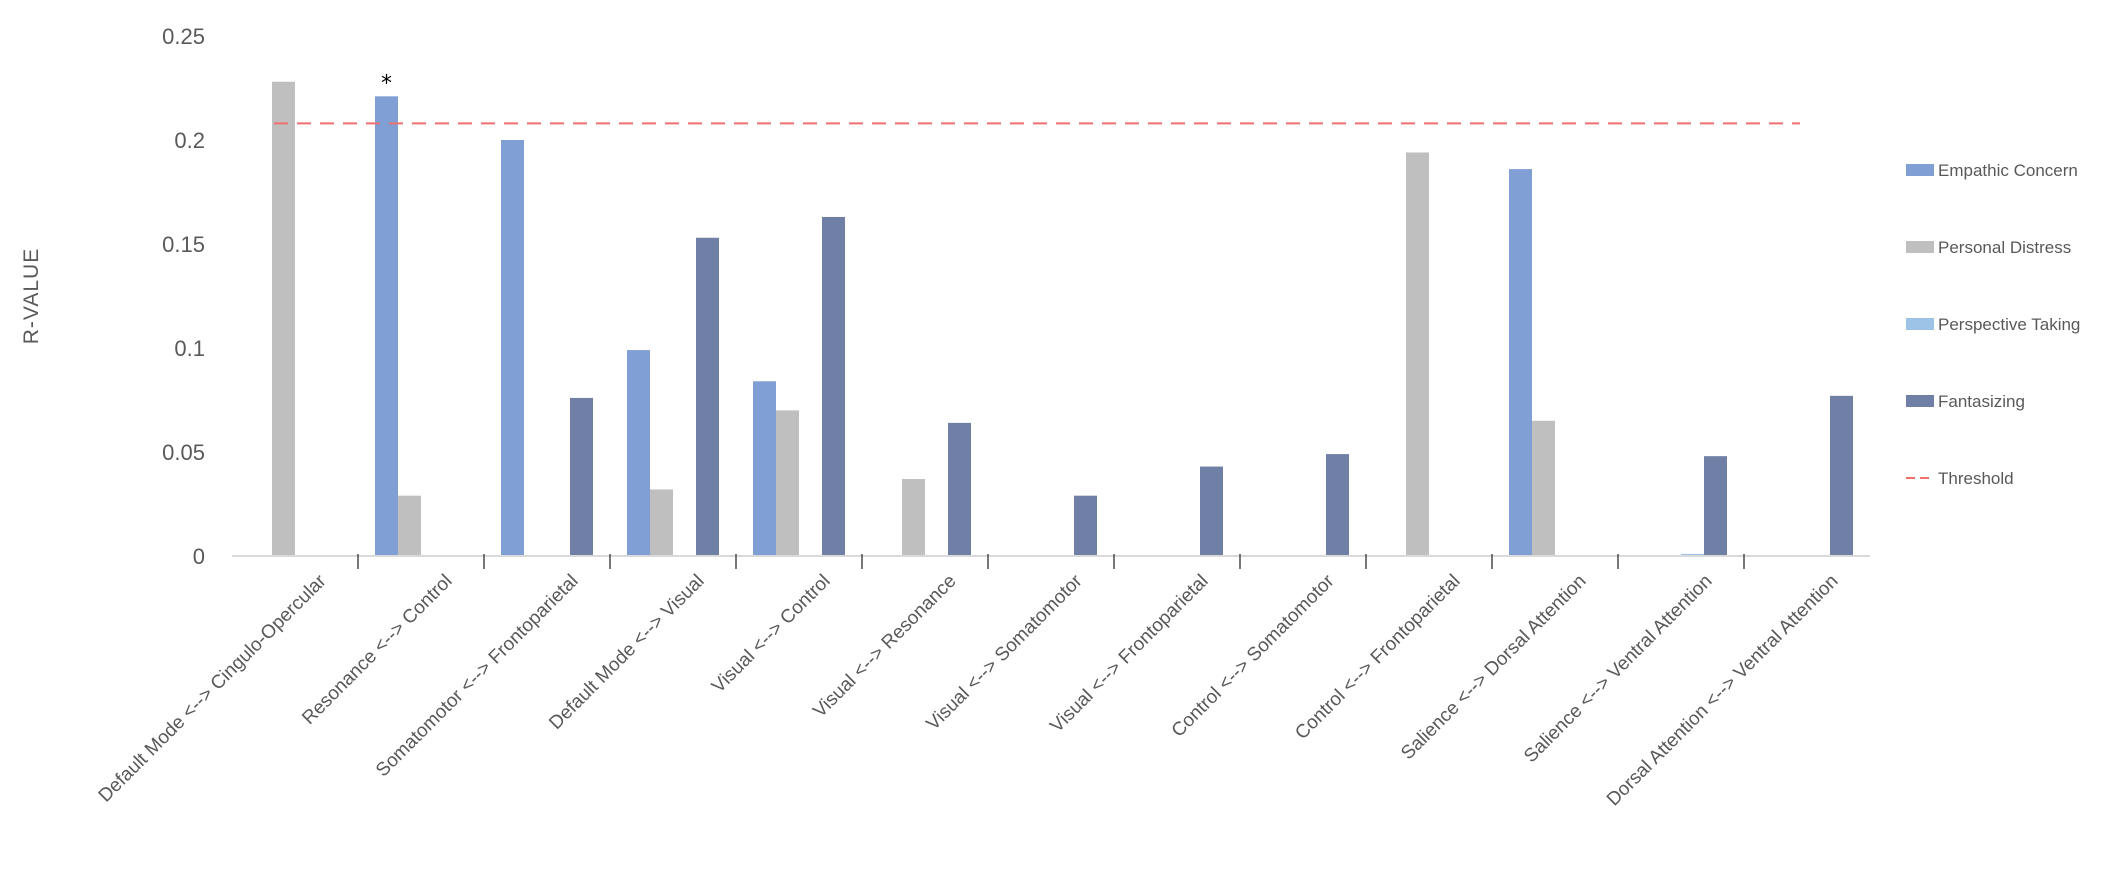 This screenshot has width=2112, height=872. I want to click on category-label: Default Mode <--> Cingulo-Opercular, so click(213, 688).